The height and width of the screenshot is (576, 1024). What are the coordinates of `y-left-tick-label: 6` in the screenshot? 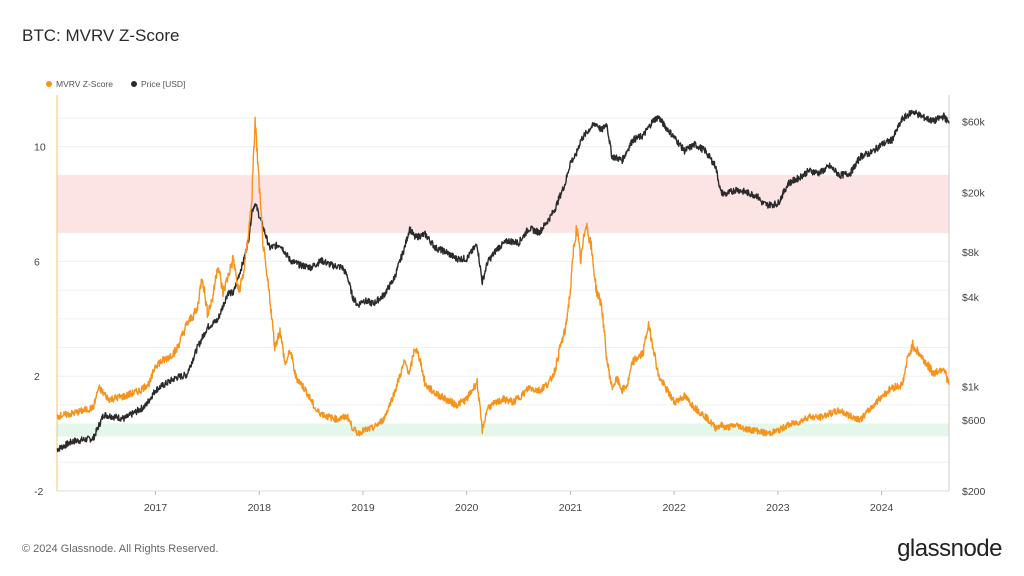 It's located at (37, 262).